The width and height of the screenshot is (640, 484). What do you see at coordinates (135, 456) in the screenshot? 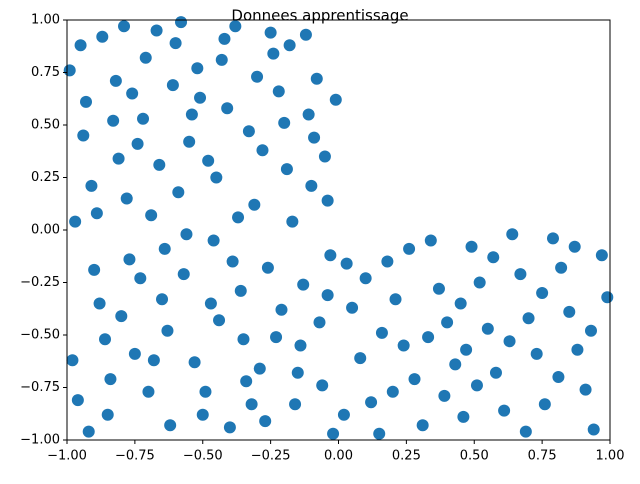
I see `x-tick-label: −0.75` at bounding box center [135, 456].